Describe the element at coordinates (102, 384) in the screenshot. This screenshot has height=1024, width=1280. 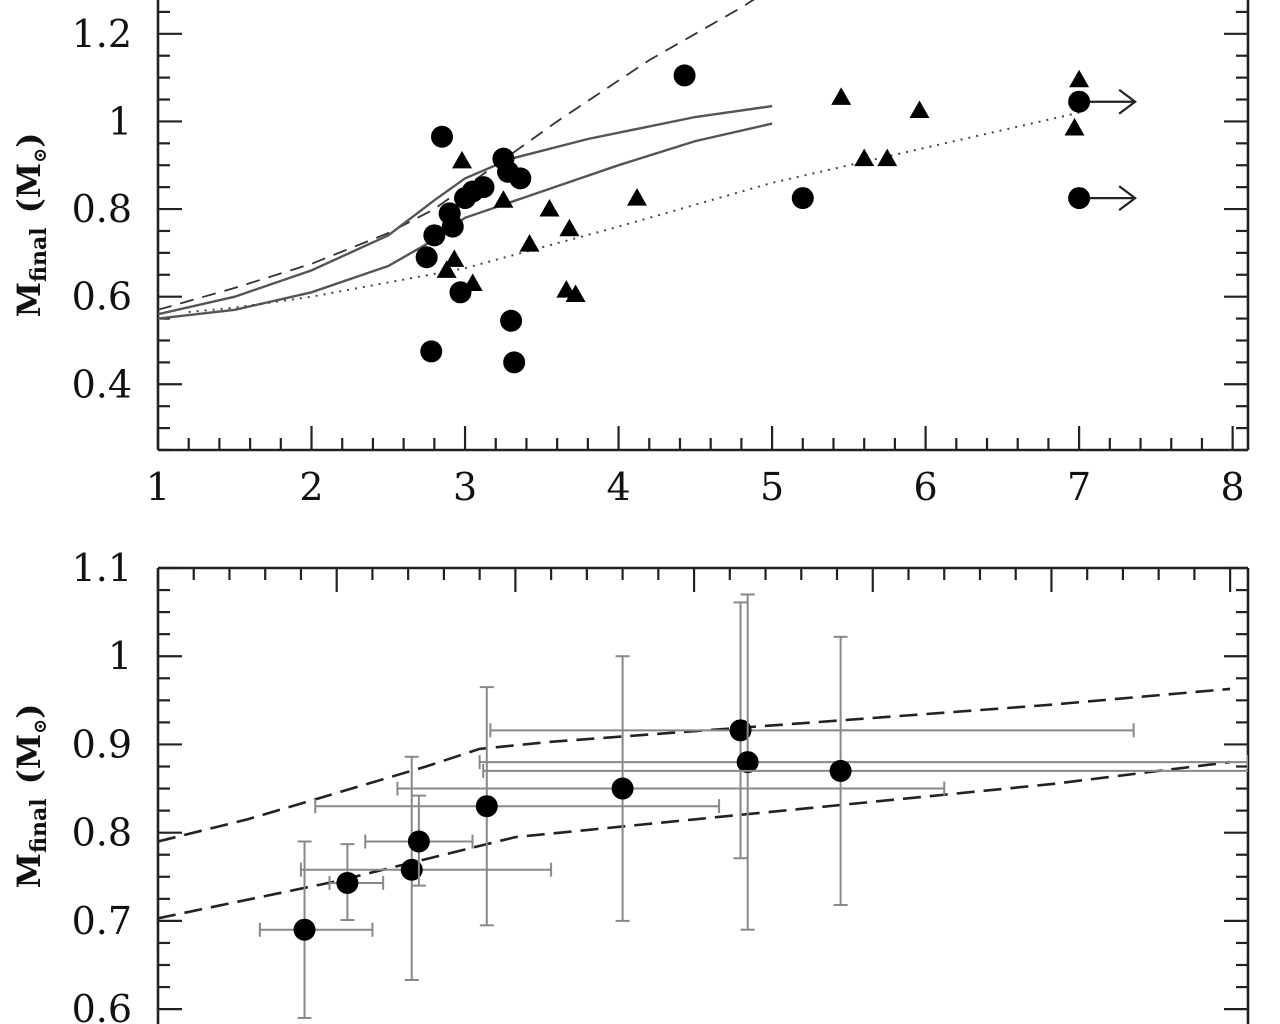
I see `y-tick-label: 0.4` at that location.